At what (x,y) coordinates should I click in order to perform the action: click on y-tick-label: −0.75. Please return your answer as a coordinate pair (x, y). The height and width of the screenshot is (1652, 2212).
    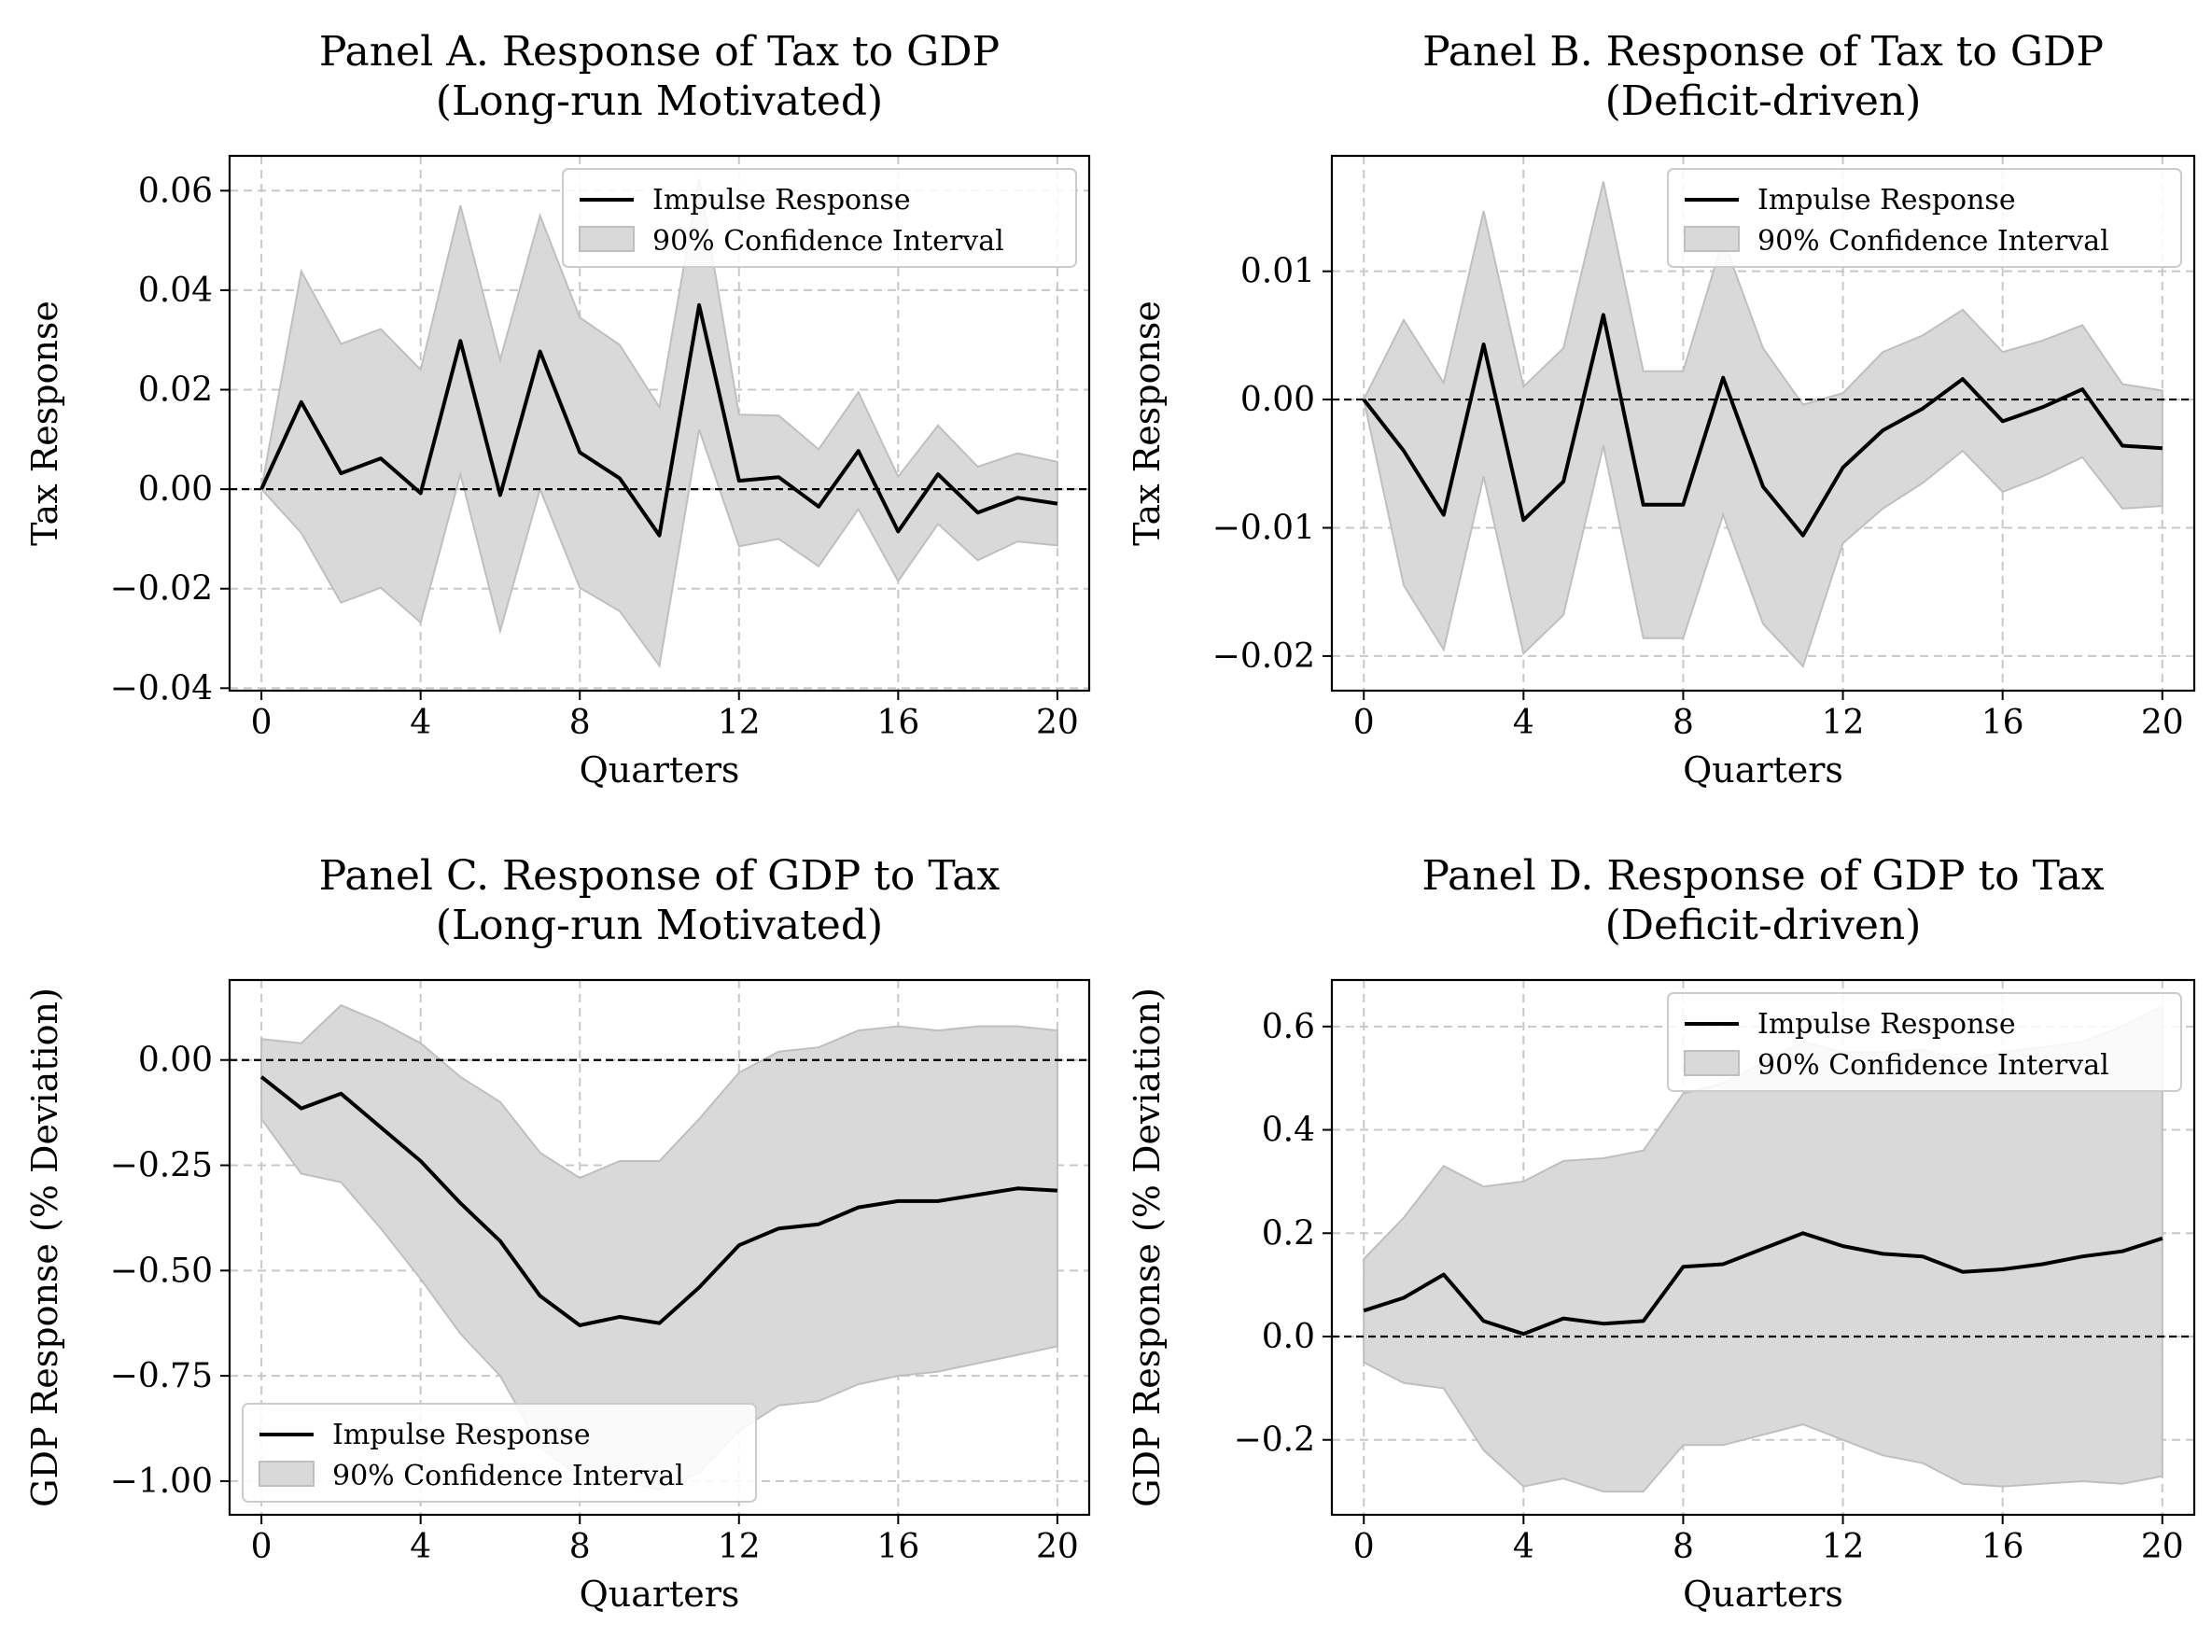
    Looking at the image, I should click on (161, 1376).